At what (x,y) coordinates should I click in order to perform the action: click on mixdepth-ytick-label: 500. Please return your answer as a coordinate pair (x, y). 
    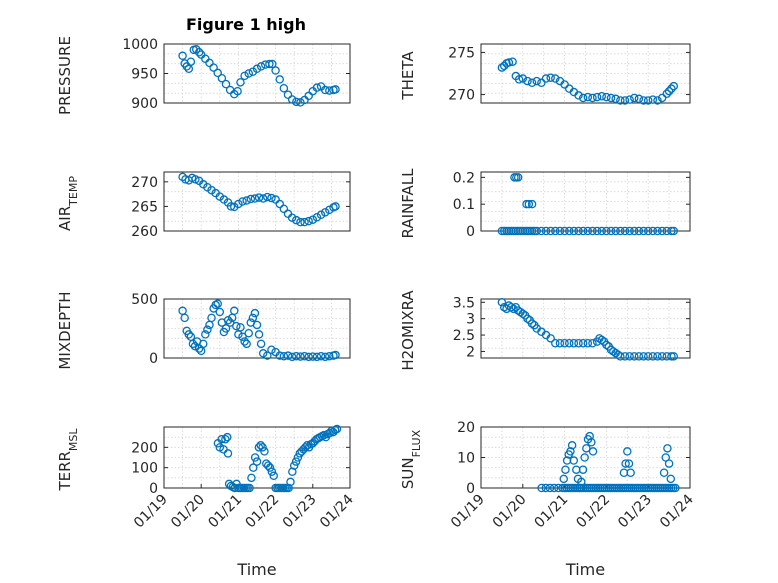
    Looking at the image, I should click on (144, 300).